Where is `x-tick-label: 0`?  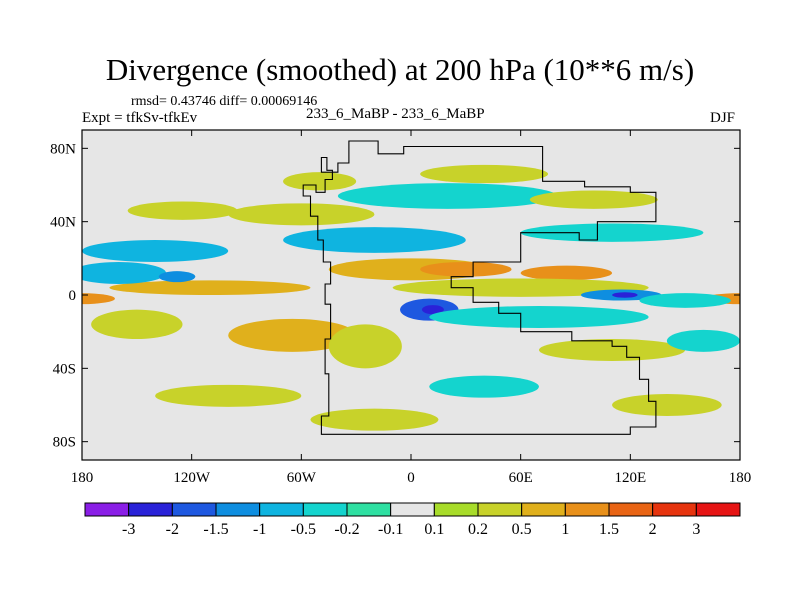
x-tick-label: 0 is located at coordinates (411, 478).